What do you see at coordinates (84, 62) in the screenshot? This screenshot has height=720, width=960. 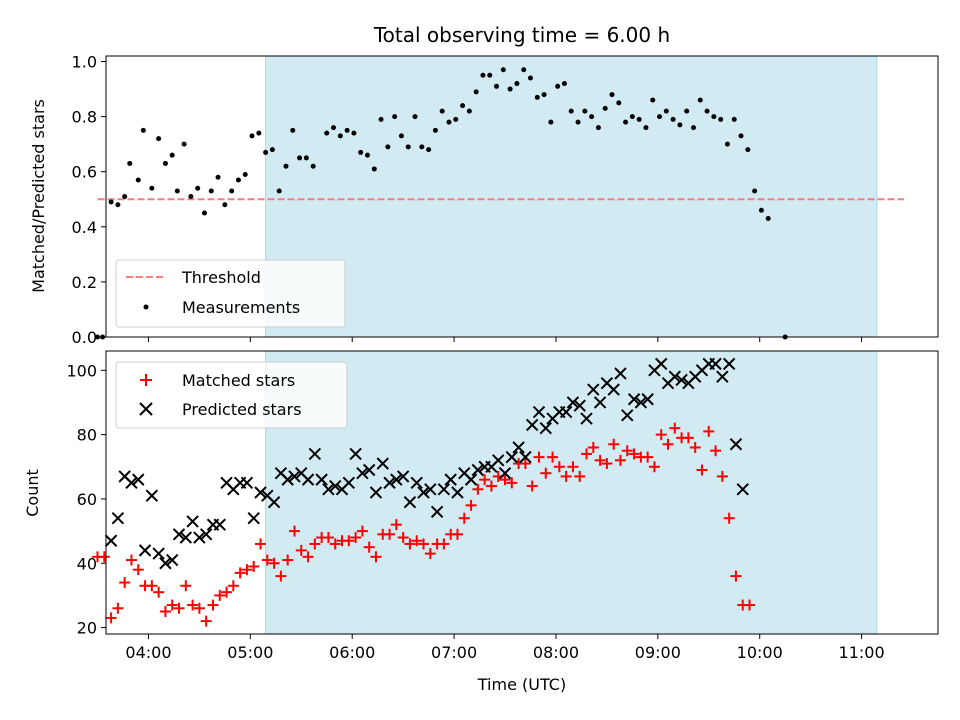 I see `y-tick-label: 1.0` at bounding box center [84, 62].